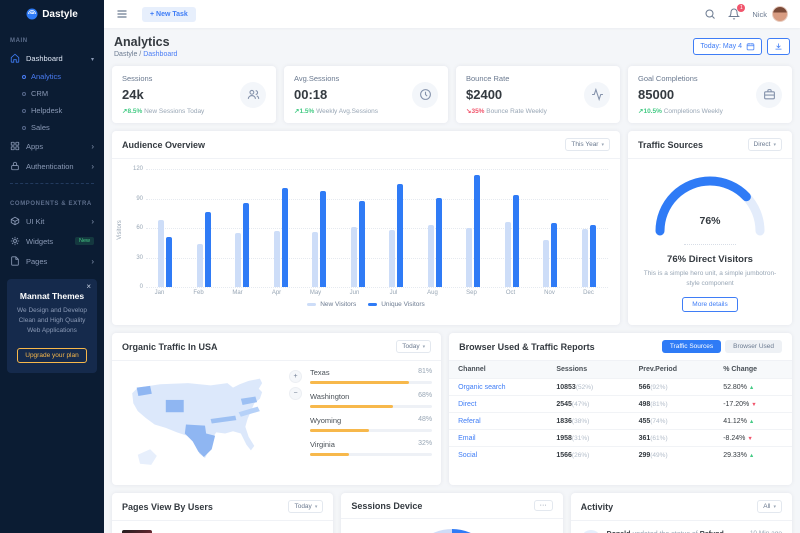  Describe the element at coordinates (15, 241) in the screenshot. I see `gear-icon` at that location.